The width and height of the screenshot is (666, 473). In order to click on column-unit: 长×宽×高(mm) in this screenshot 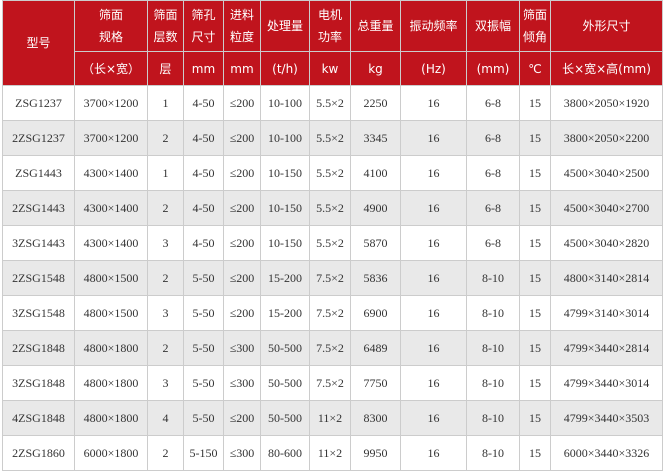, I will do `click(606, 68)`.